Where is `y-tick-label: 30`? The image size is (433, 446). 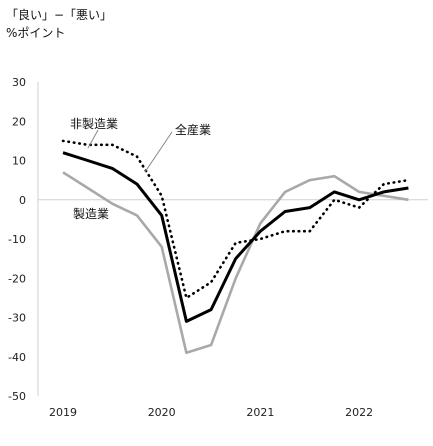 y-tick-label: 30 is located at coordinates (19, 82).